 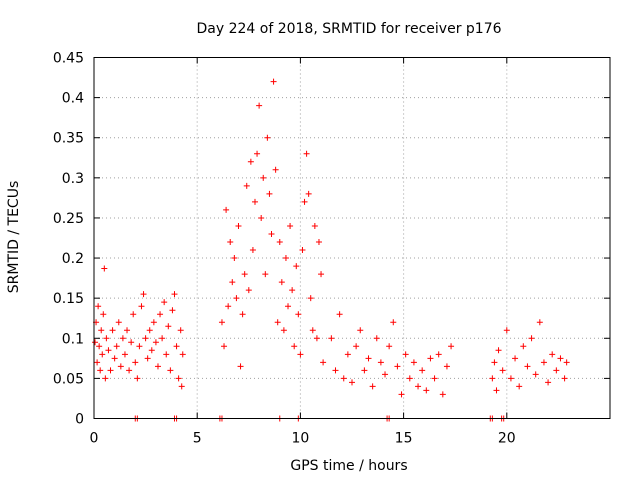 I want to click on y-tick-label: 0.3, so click(x=73, y=179).